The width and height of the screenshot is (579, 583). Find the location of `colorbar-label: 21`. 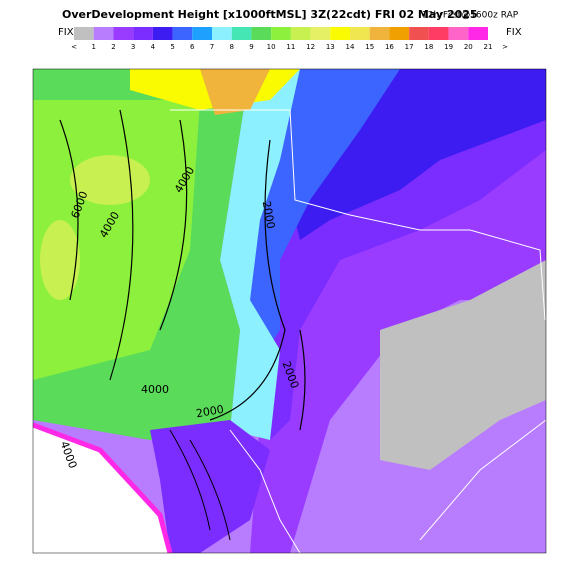

colorbar-label: 21 is located at coordinates (488, 47).